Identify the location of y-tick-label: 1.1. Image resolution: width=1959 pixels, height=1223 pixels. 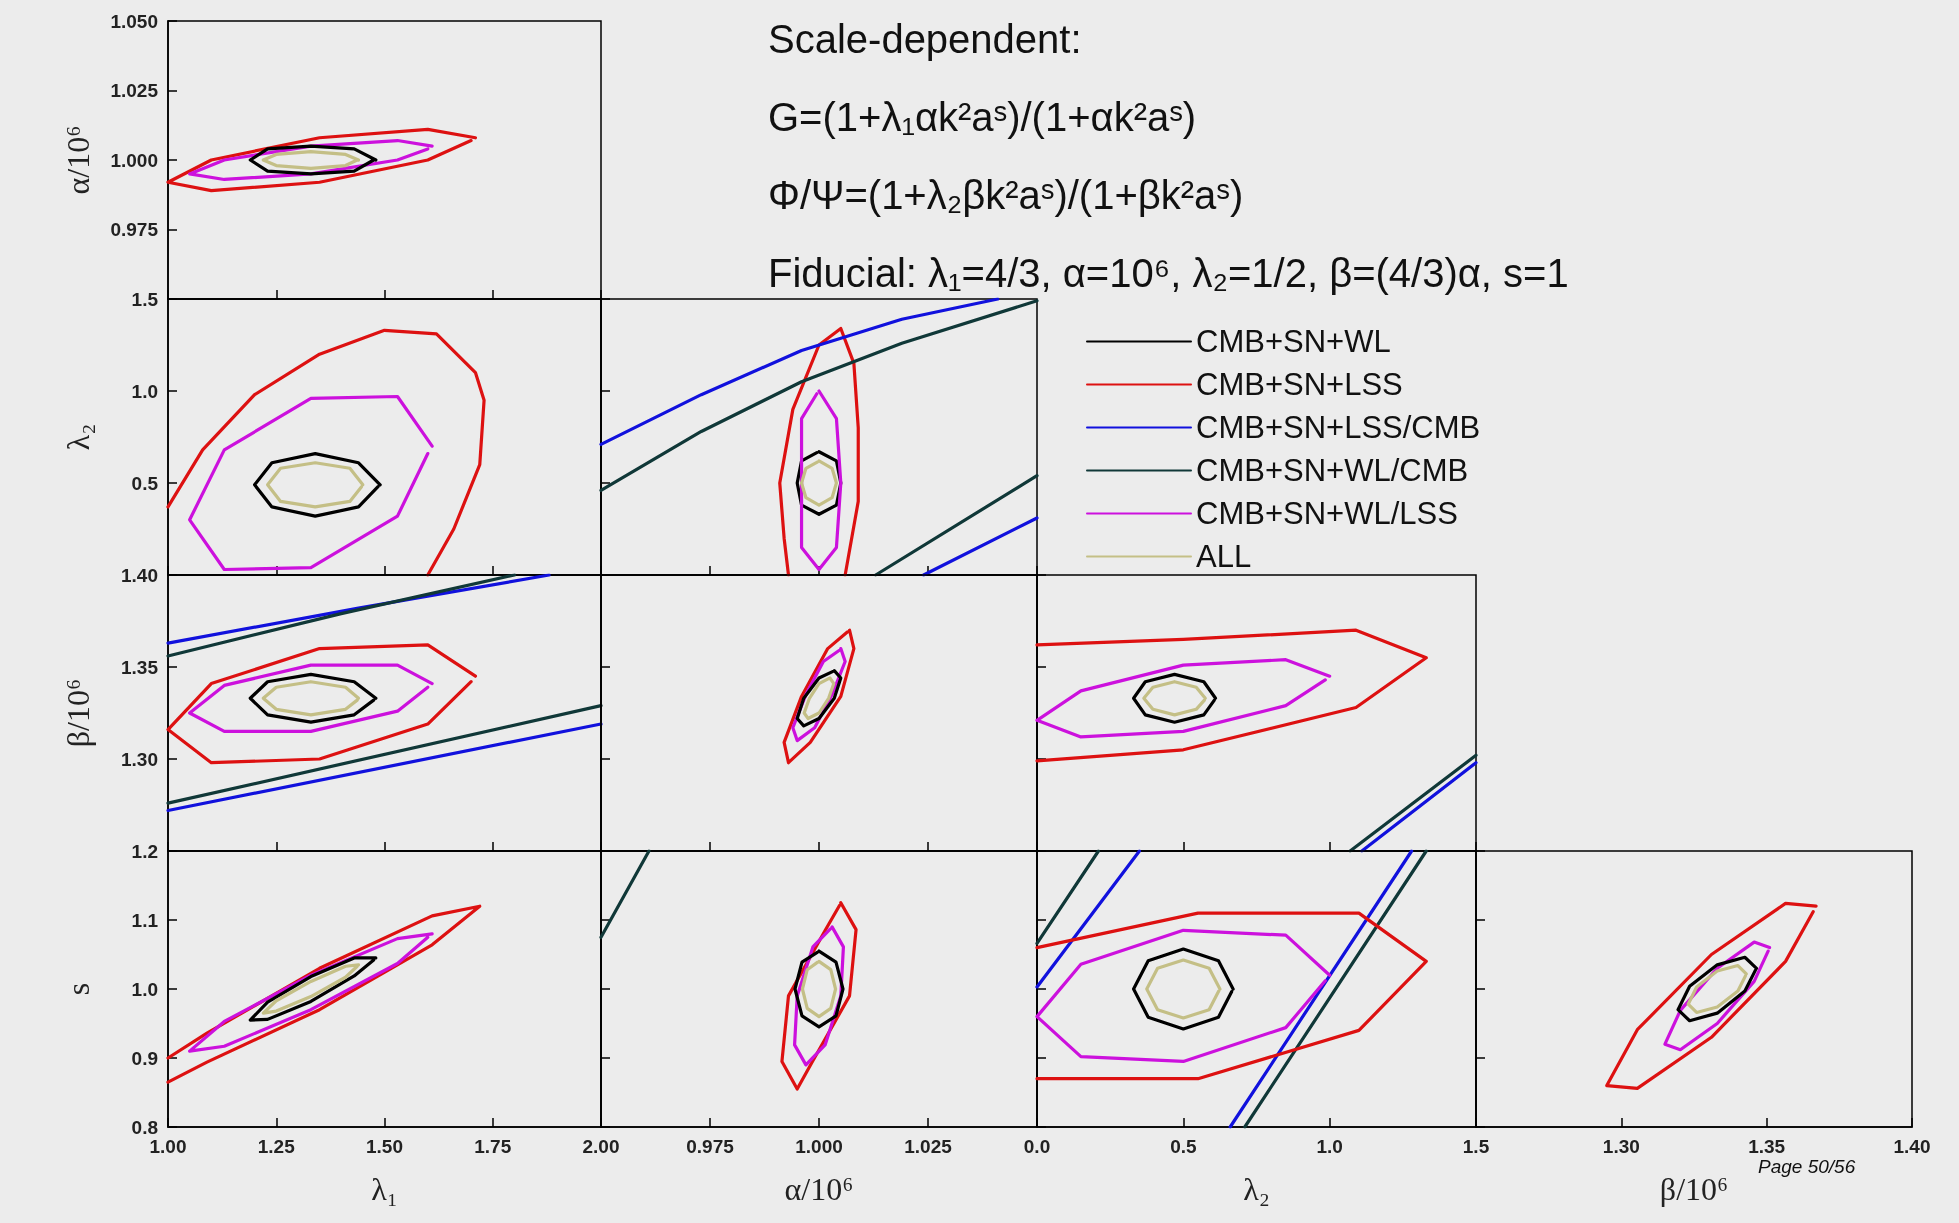
(145, 920).